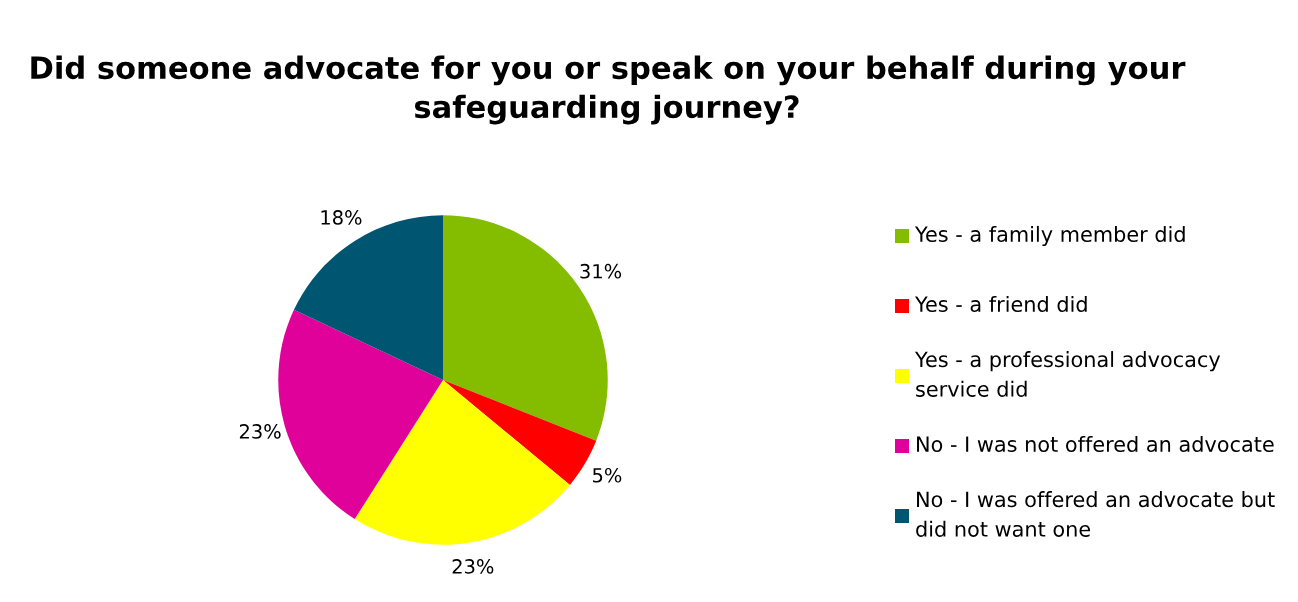 Image resolution: width=1298 pixels, height=602 pixels. What do you see at coordinates (1049, 236) in the screenshot?
I see `legend-label: Yes - a family member did` at bounding box center [1049, 236].